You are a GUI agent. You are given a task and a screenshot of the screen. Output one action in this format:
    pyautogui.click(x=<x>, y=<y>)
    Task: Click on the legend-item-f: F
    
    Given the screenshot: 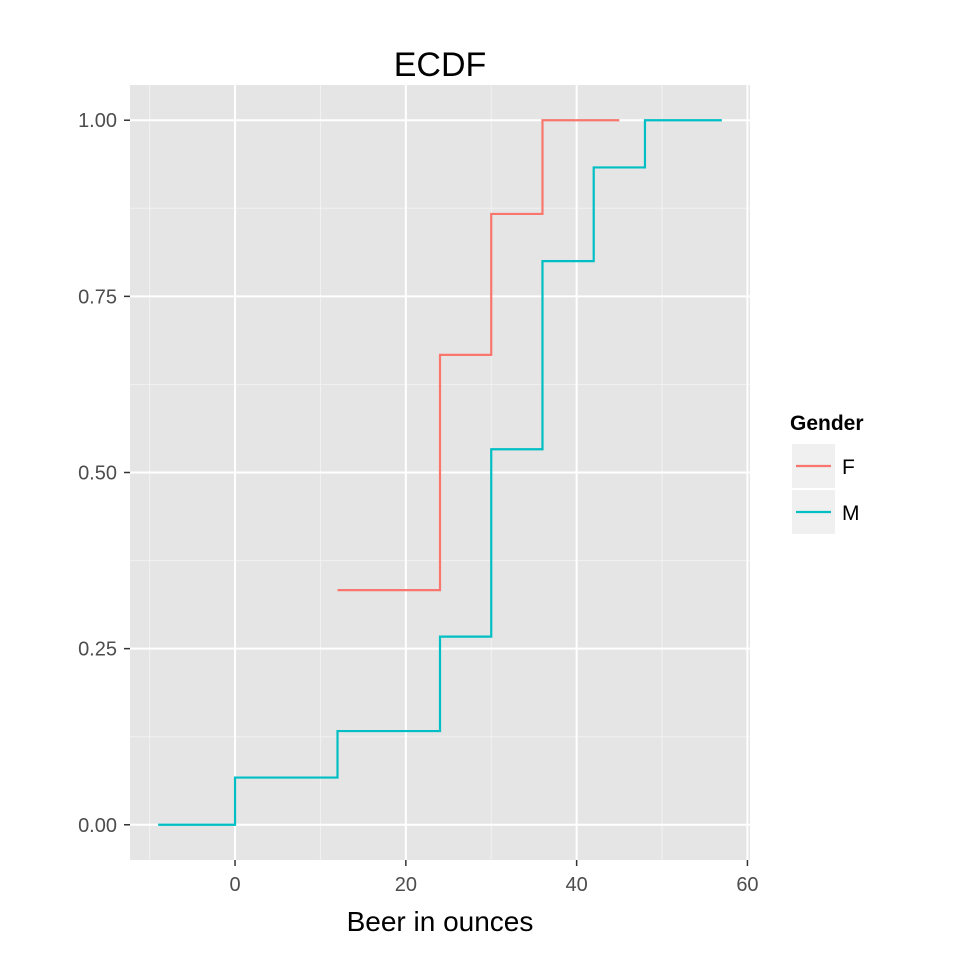 What is the action you would take?
    pyautogui.click(x=823, y=466)
    